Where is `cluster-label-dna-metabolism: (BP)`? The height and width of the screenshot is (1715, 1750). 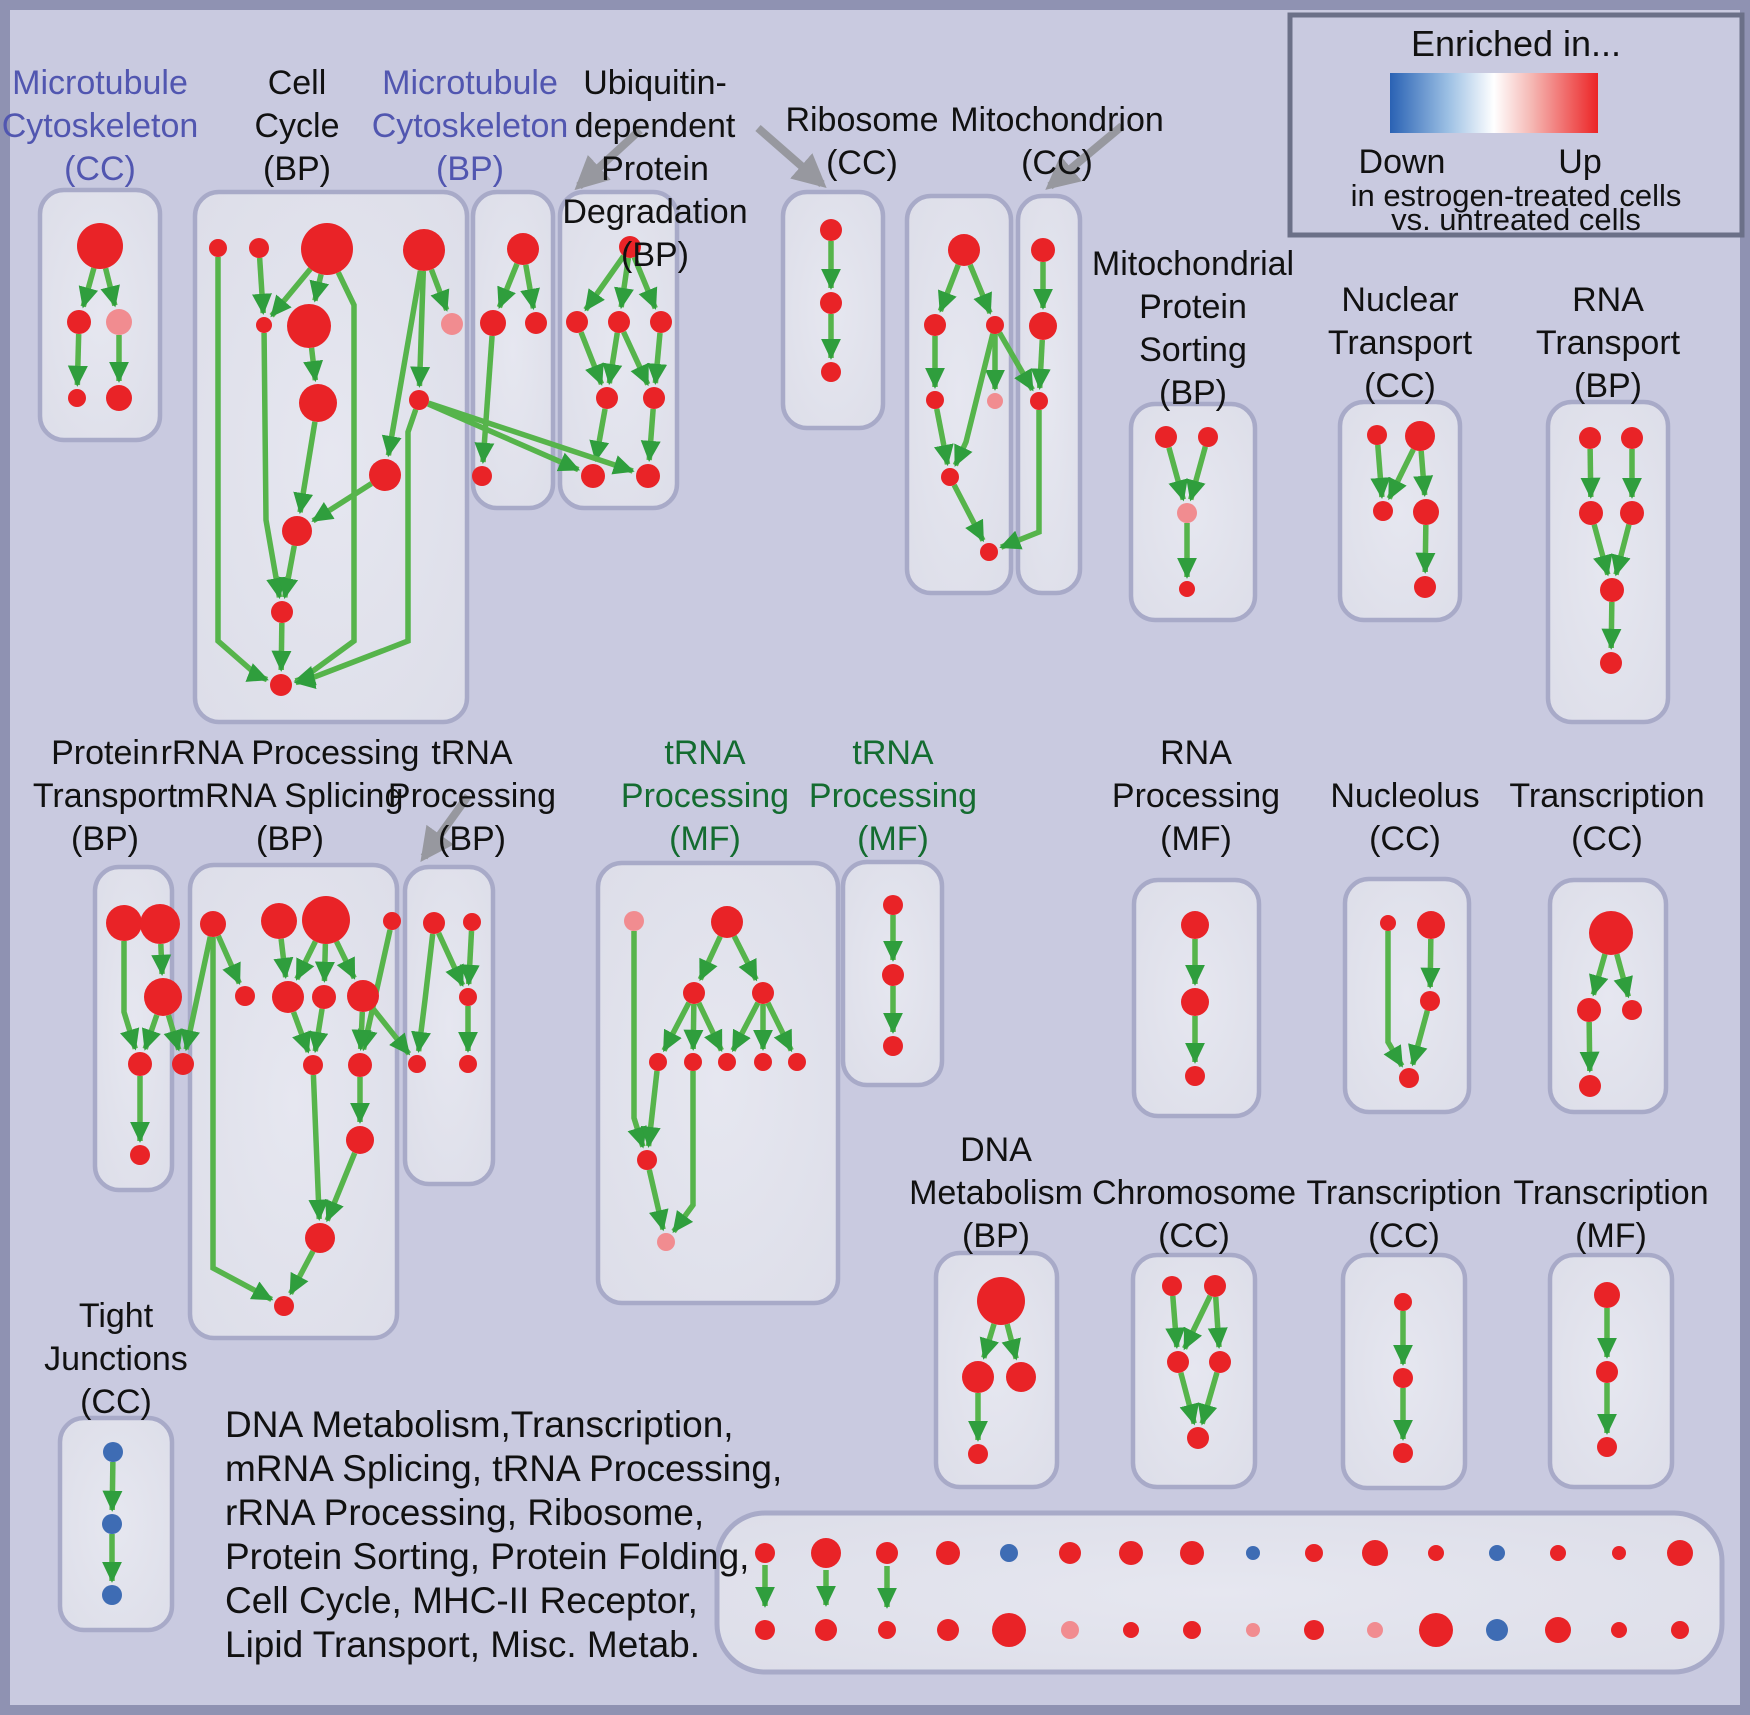 cluster-label-dna-metabolism: (BP) is located at coordinates (996, 1236).